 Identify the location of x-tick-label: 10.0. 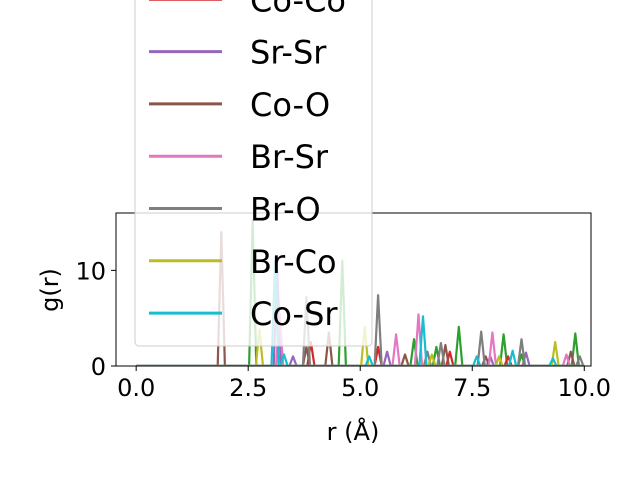
(584, 388).